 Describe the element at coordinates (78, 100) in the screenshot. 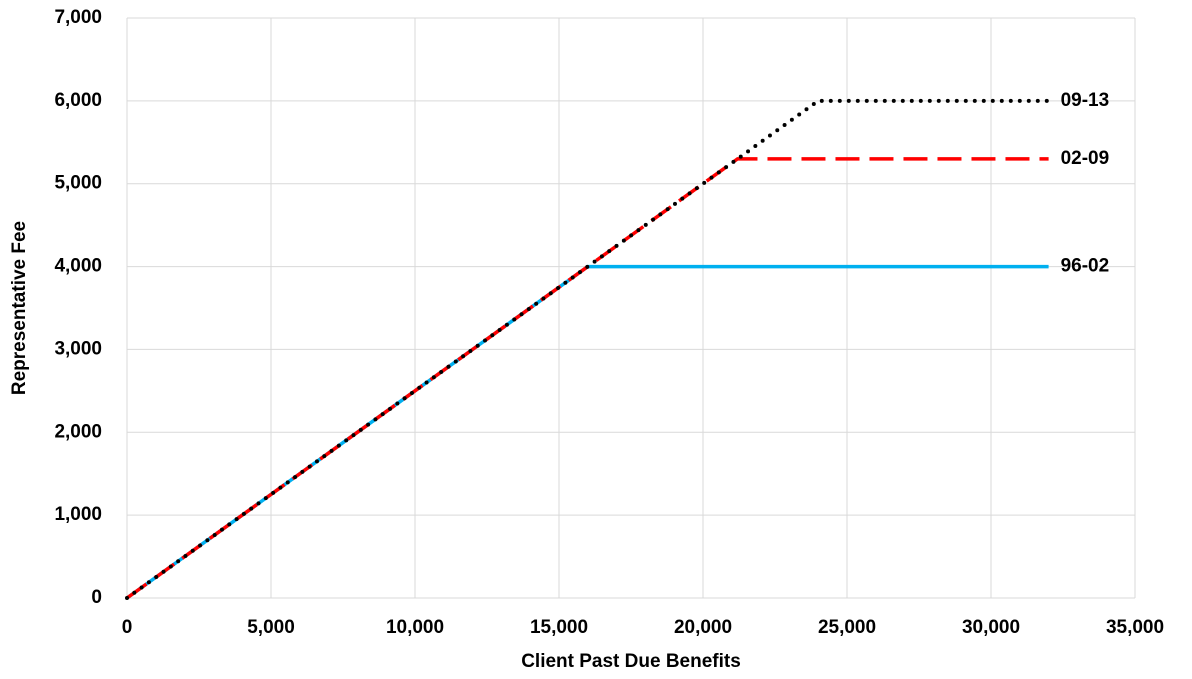

I see `y-tick-label: 6,000` at that location.